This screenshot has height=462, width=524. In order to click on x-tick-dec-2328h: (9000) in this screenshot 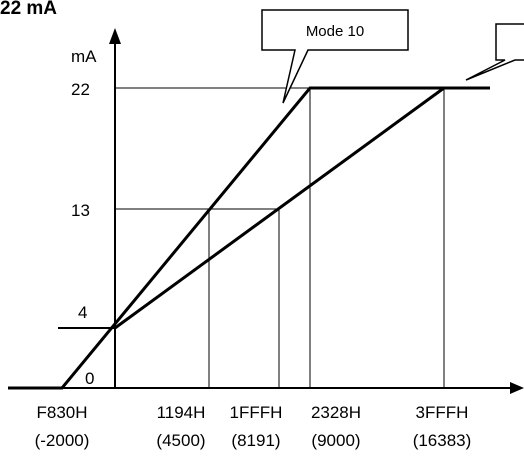, I will do `click(335, 440)`.